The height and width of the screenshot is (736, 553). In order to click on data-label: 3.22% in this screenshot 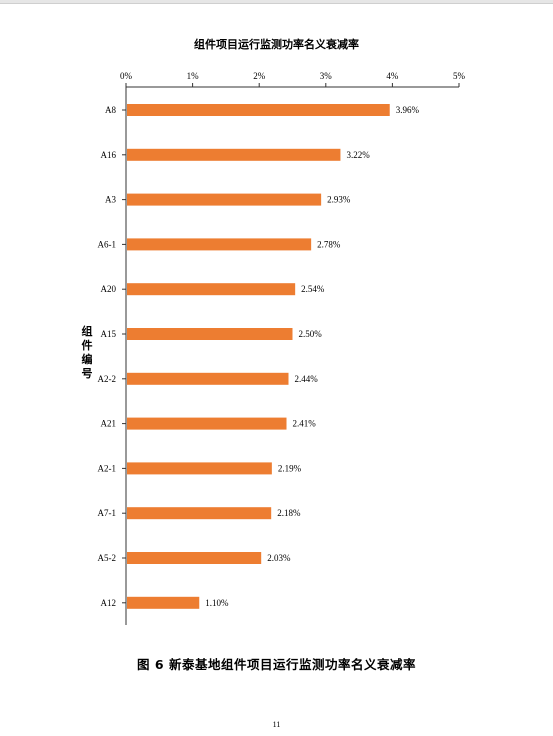, I will do `click(358, 155)`.